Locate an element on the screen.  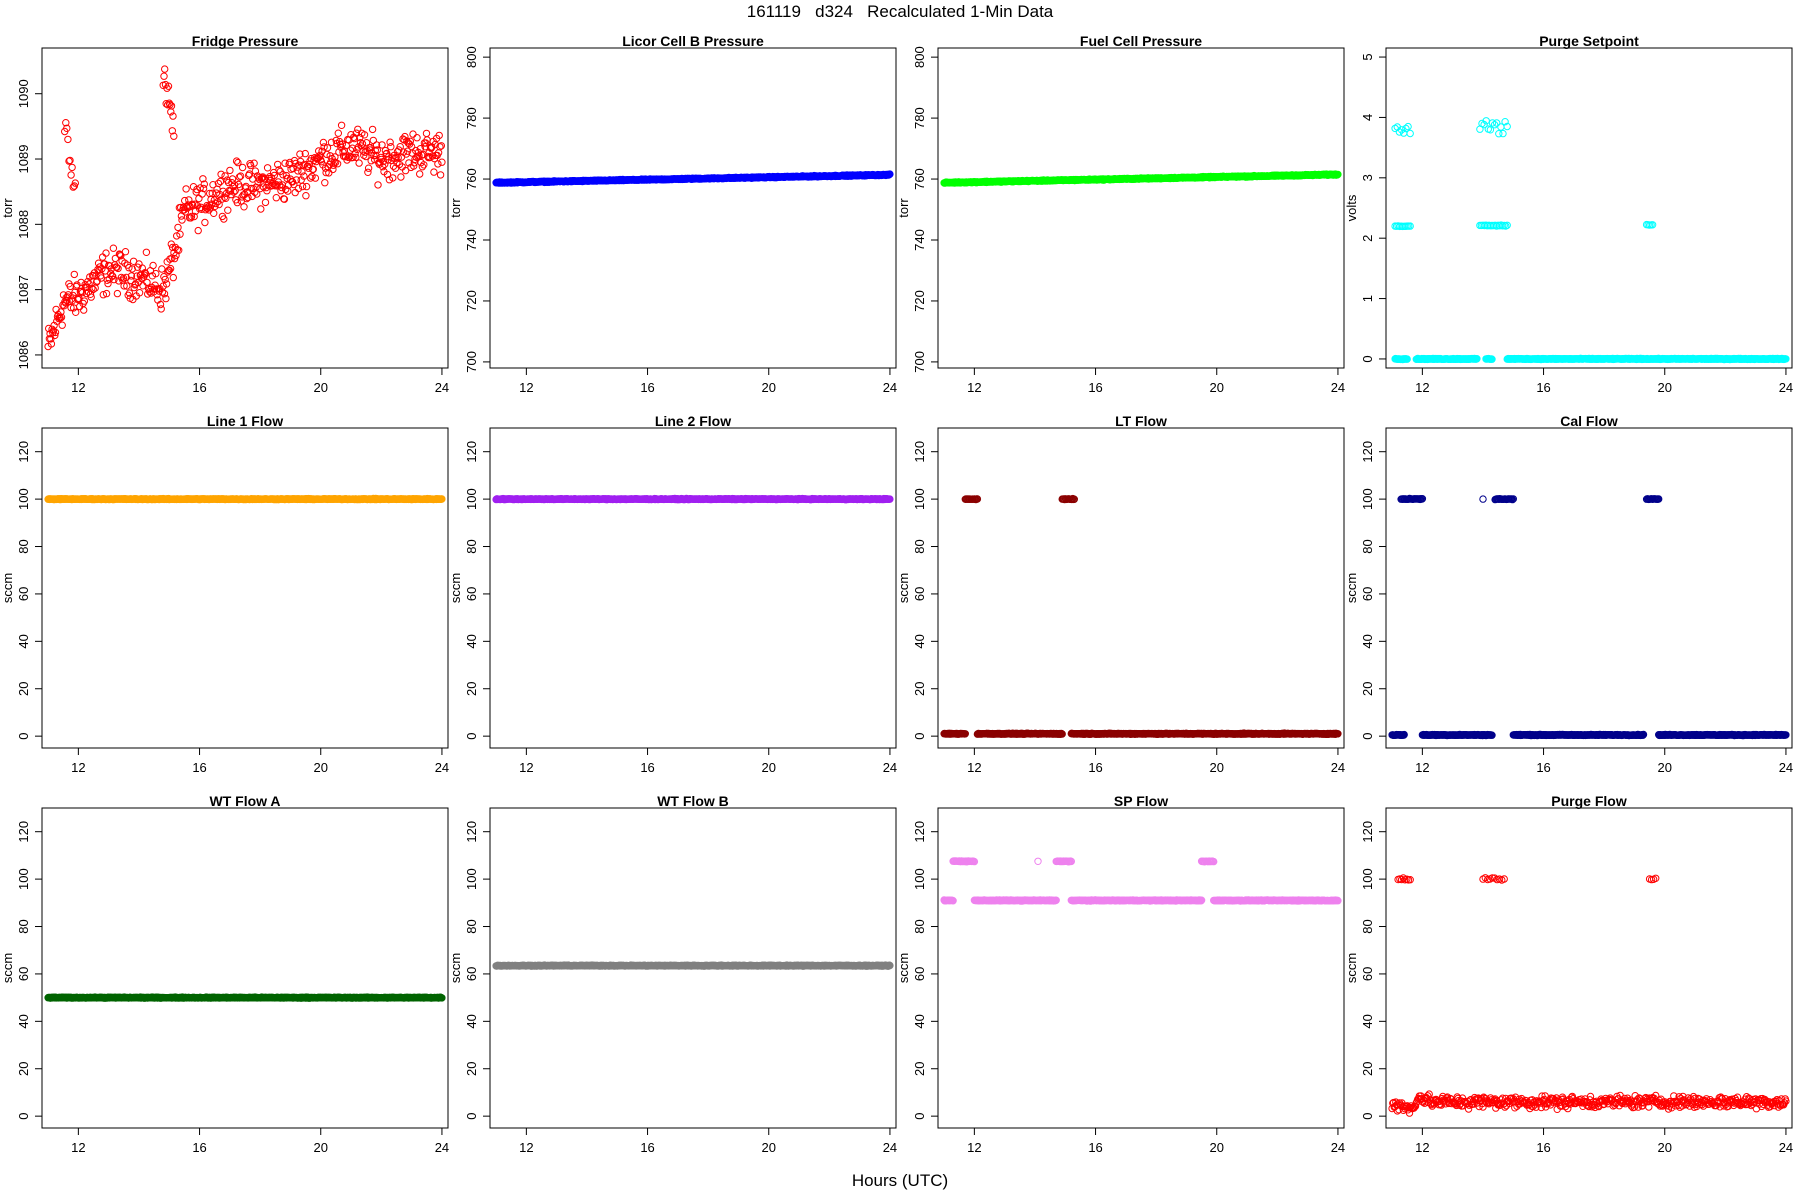
y-tick-label: 1087 is located at coordinates (23, 289).